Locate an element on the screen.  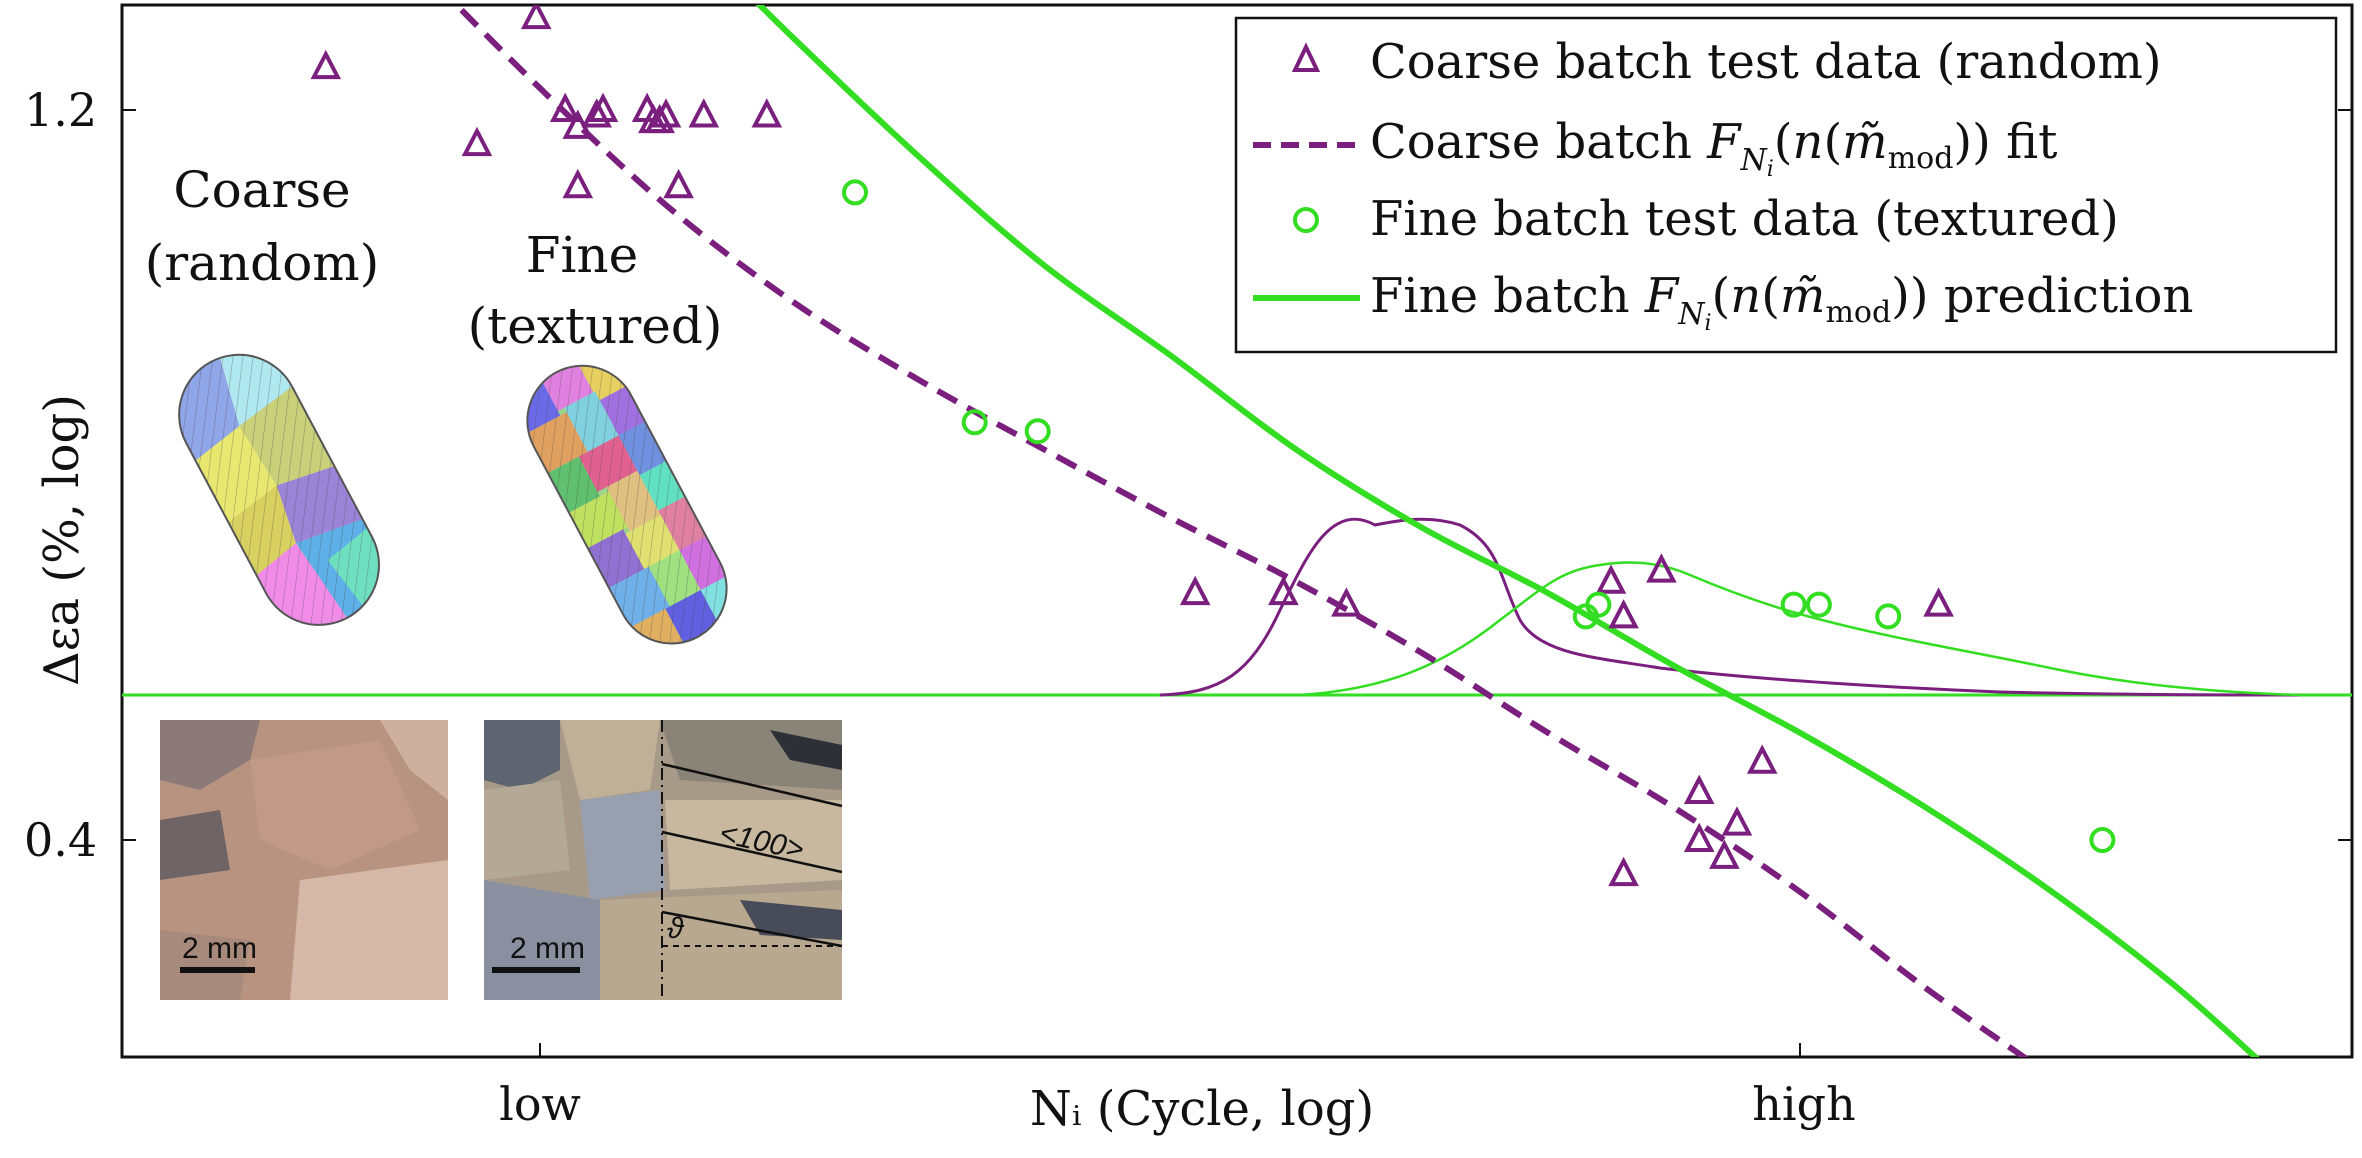
inset-coarse-subtitle: (random) is located at coordinates (262, 263).